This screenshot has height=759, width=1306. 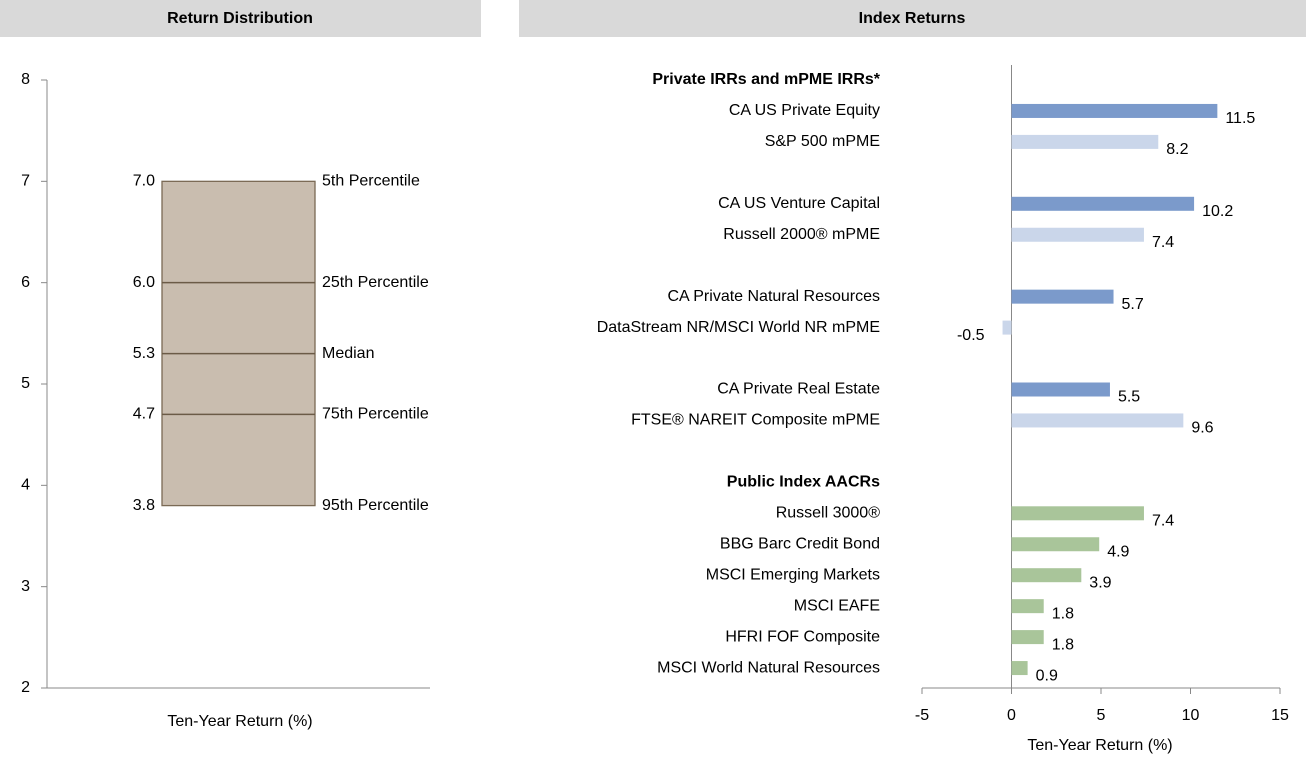 What do you see at coordinates (1100, 582) in the screenshot?
I see `value-label: 3.9` at bounding box center [1100, 582].